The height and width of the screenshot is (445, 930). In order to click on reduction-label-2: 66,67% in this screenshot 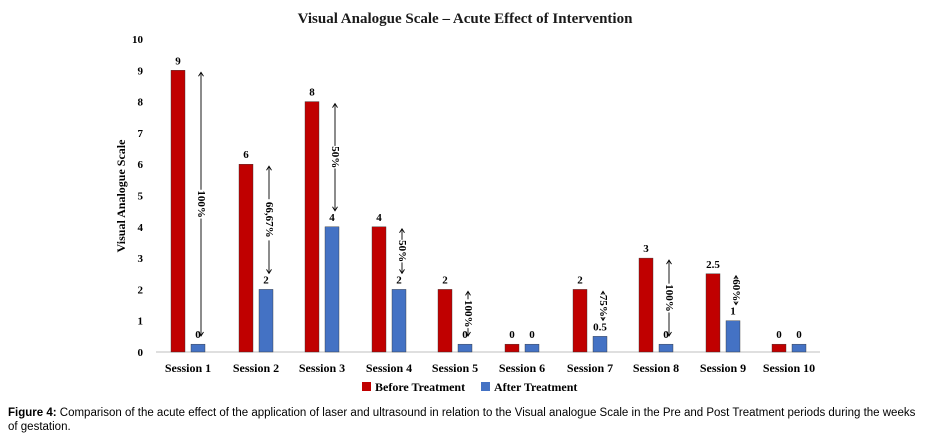, I will do `click(269, 220)`.